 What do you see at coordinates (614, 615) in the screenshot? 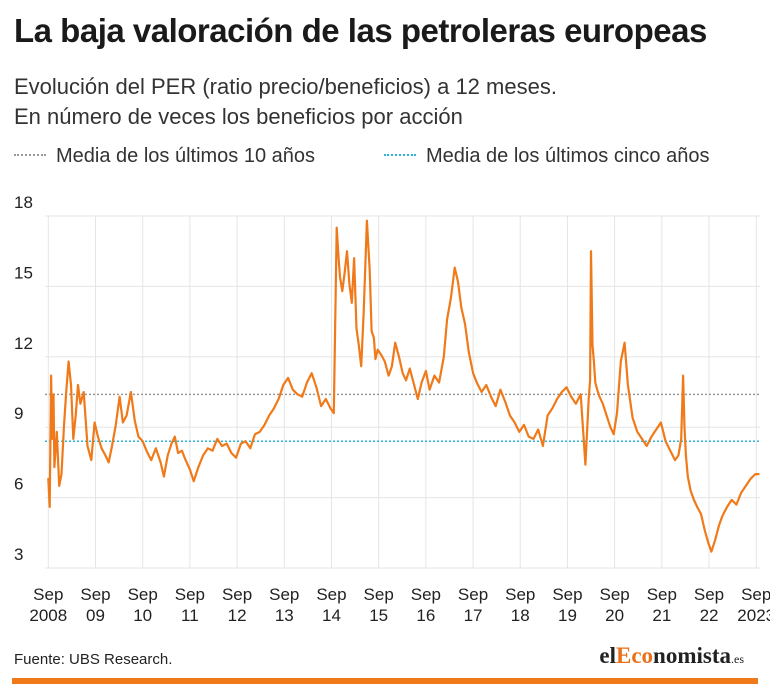
I see `x-tick-label-year: 20` at bounding box center [614, 615].